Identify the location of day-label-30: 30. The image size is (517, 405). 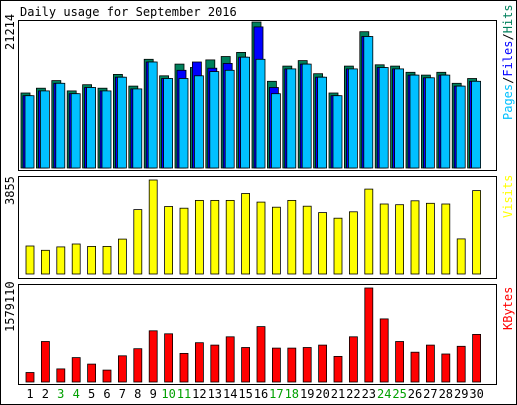
(476, 394).